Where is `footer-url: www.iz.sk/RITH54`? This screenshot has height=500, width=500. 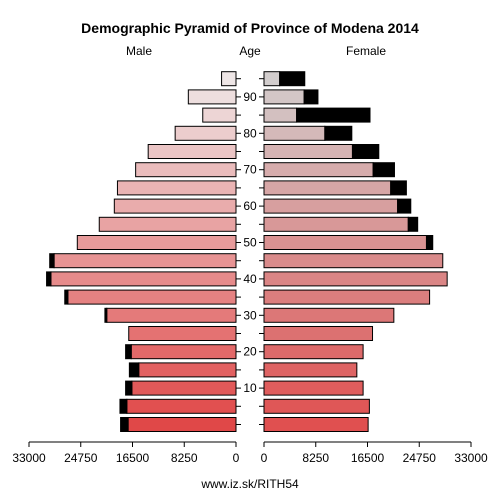 footer-url: www.iz.sk/RITH54 is located at coordinates (249, 484).